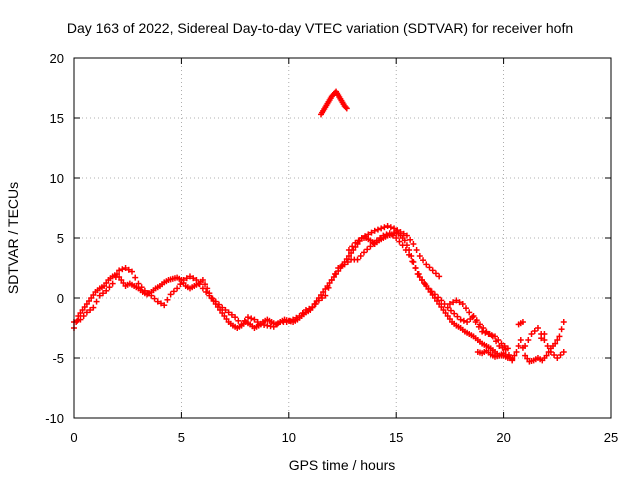  What do you see at coordinates (54, 238) in the screenshot?
I see `y-tick-labels: -10 -5 0 5 10 15 20` at bounding box center [54, 238].